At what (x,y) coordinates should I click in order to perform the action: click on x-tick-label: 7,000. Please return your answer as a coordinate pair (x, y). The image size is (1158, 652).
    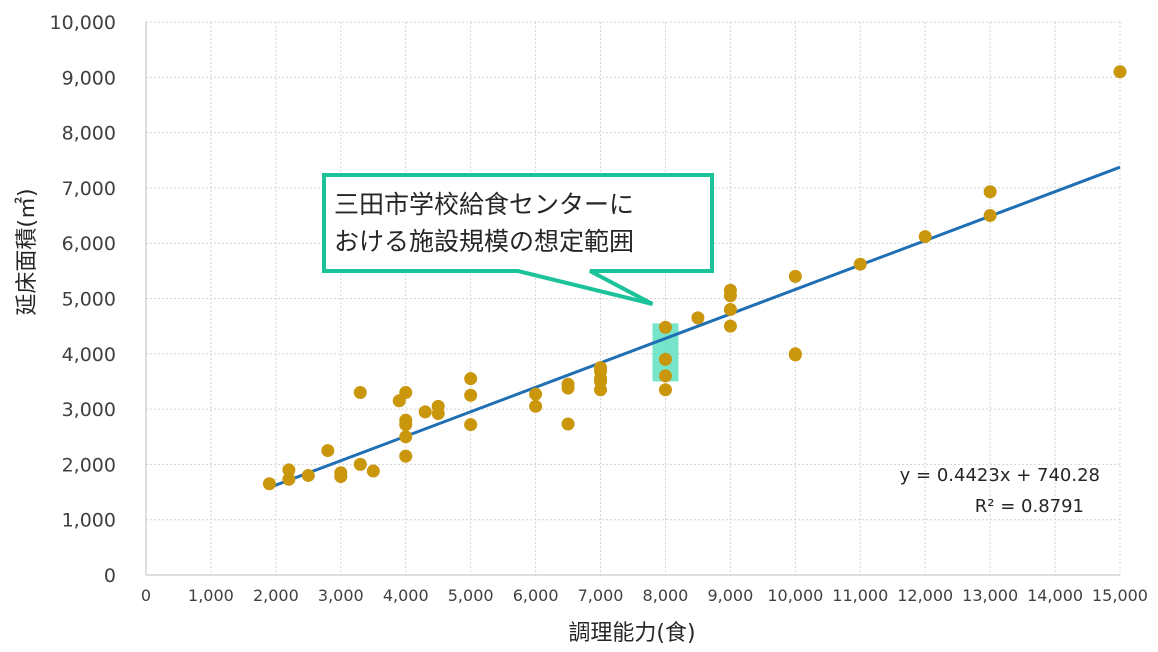
    Looking at the image, I should click on (601, 595).